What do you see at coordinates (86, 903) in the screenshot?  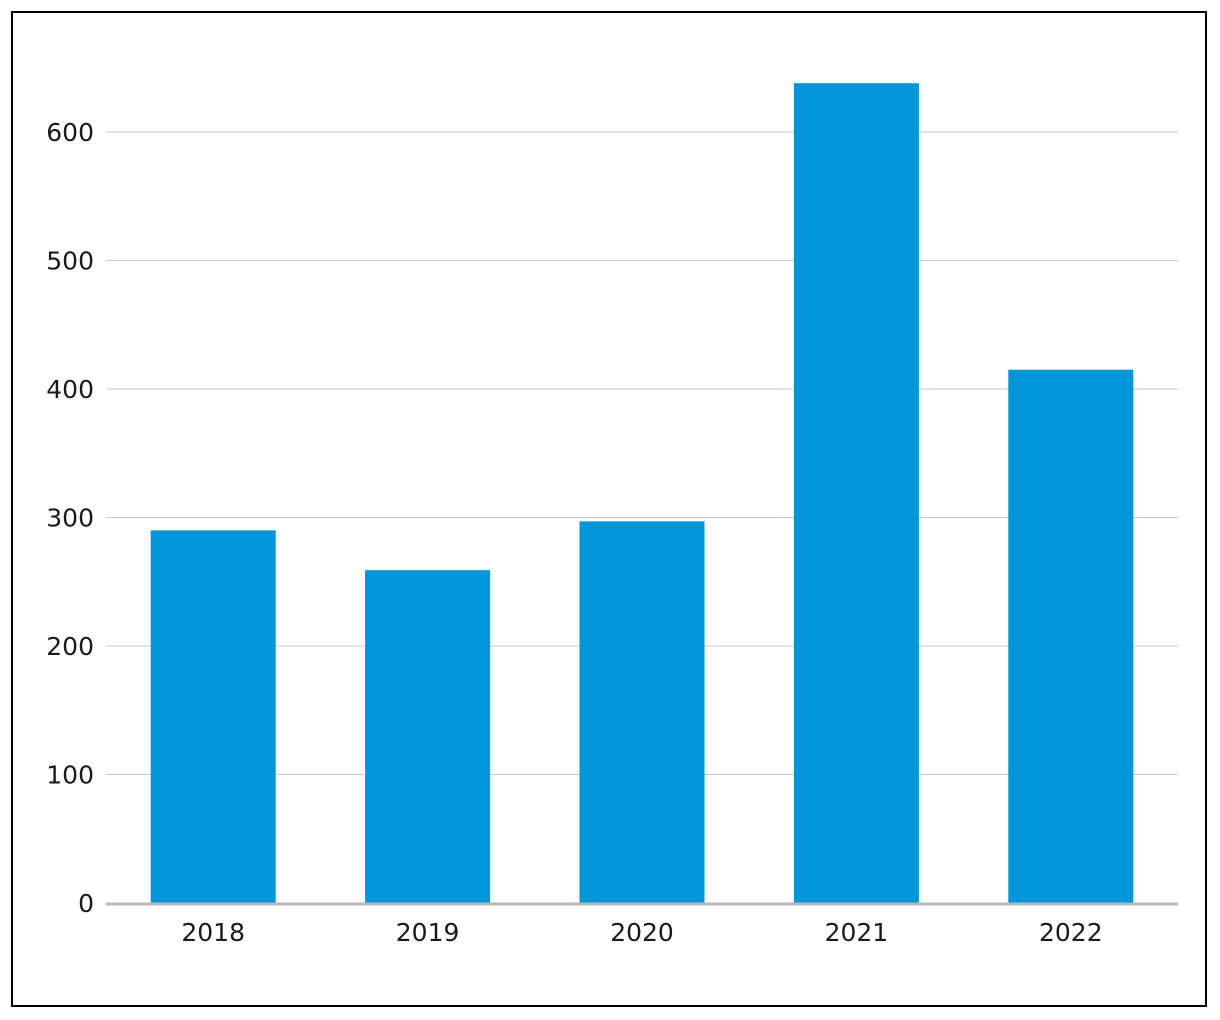 I see `y-tick-label-0: 0` at bounding box center [86, 903].